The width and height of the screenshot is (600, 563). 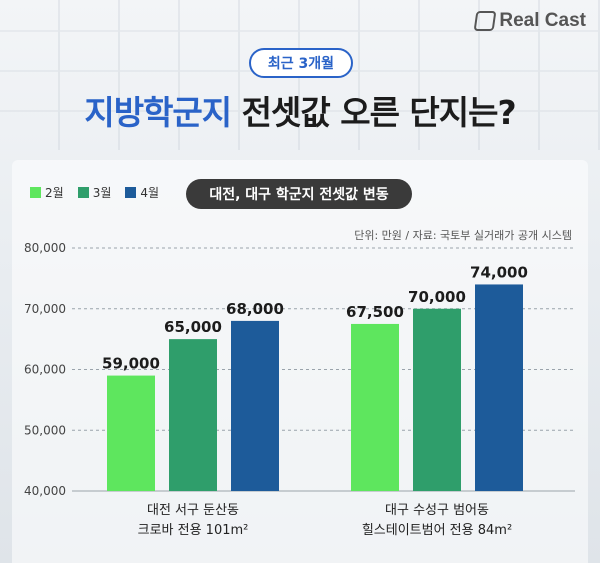 What do you see at coordinates (131, 192) in the screenshot?
I see `legend-swatch-apr` at bounding box center [131, 192].